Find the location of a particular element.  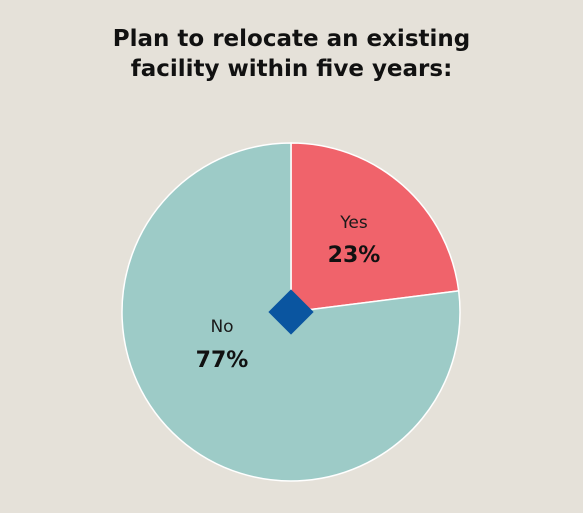

pie-slice-yes is located at coordinates (375, 227).